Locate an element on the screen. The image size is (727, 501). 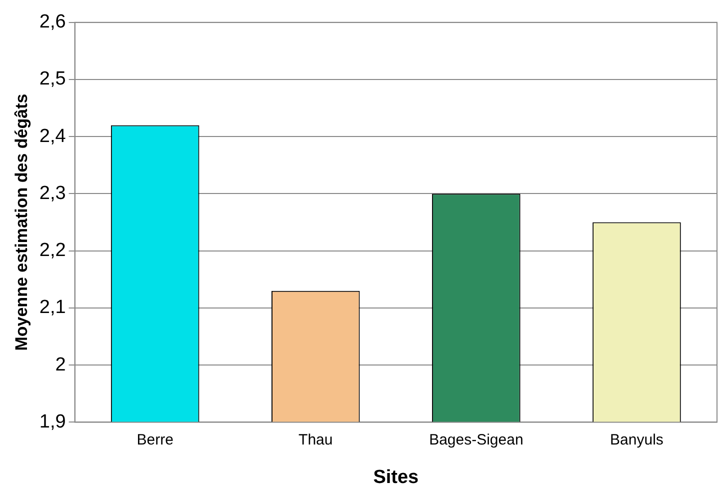
x-tick-label: Bages-Sigean is located at coordinates (476, 439).